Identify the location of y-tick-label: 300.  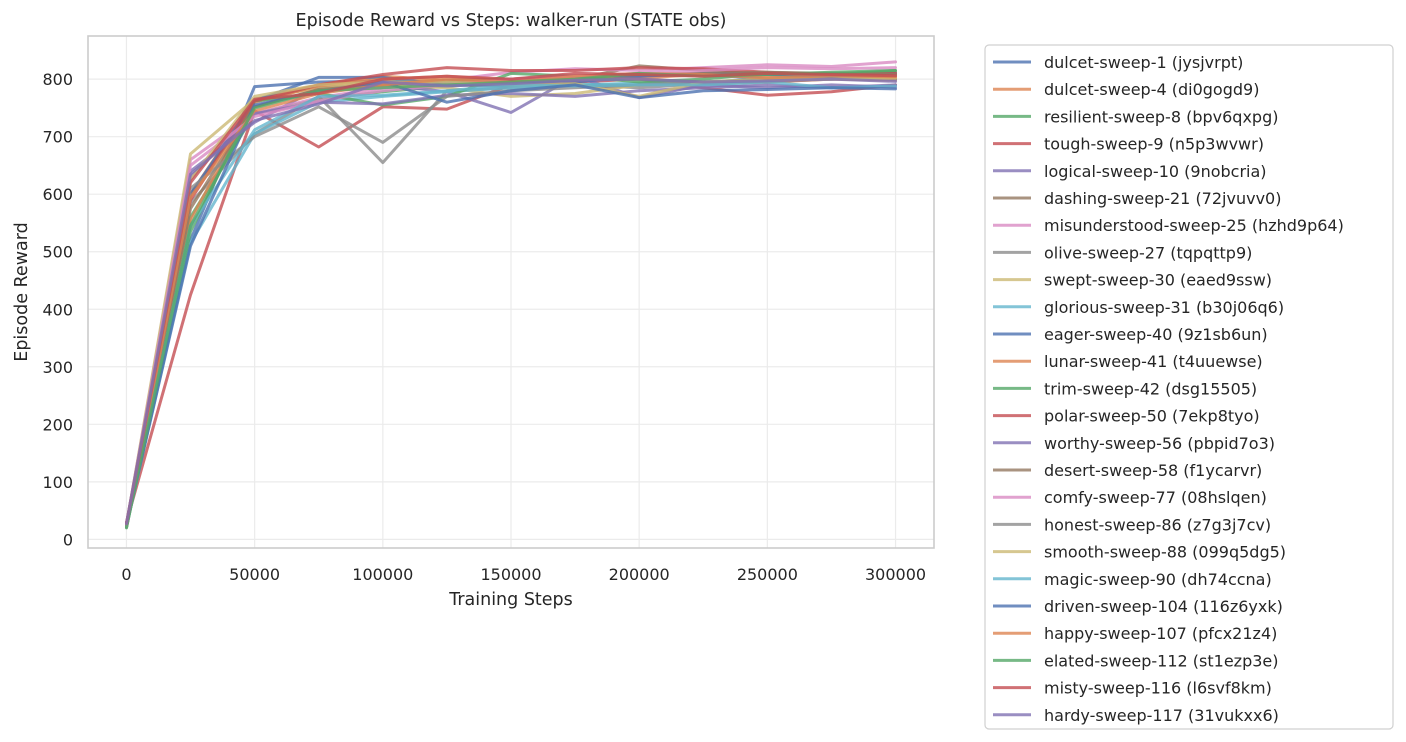
(57, 367).